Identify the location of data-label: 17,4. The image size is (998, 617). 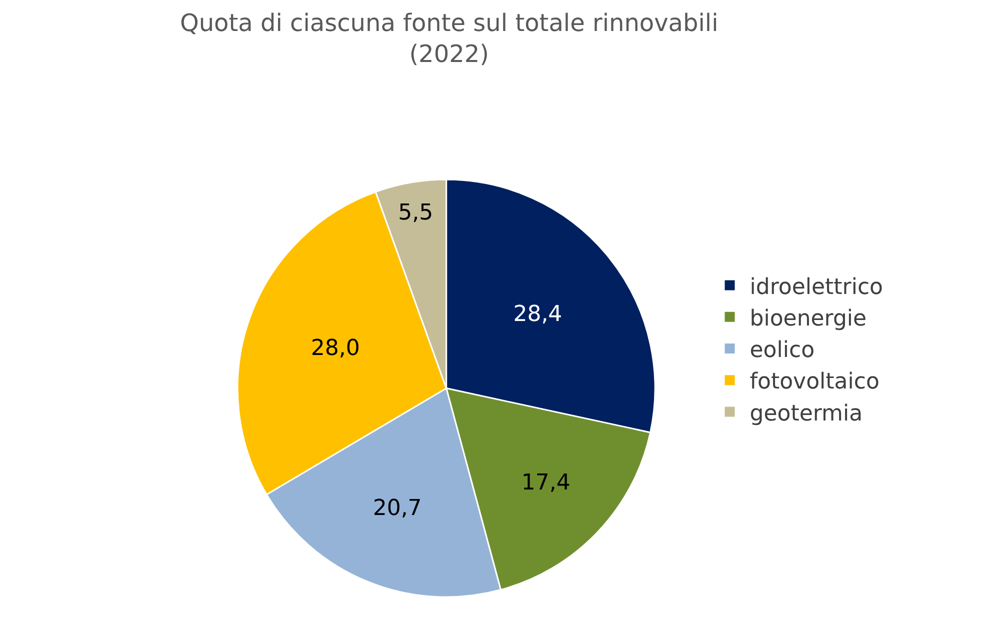
(545, 483).